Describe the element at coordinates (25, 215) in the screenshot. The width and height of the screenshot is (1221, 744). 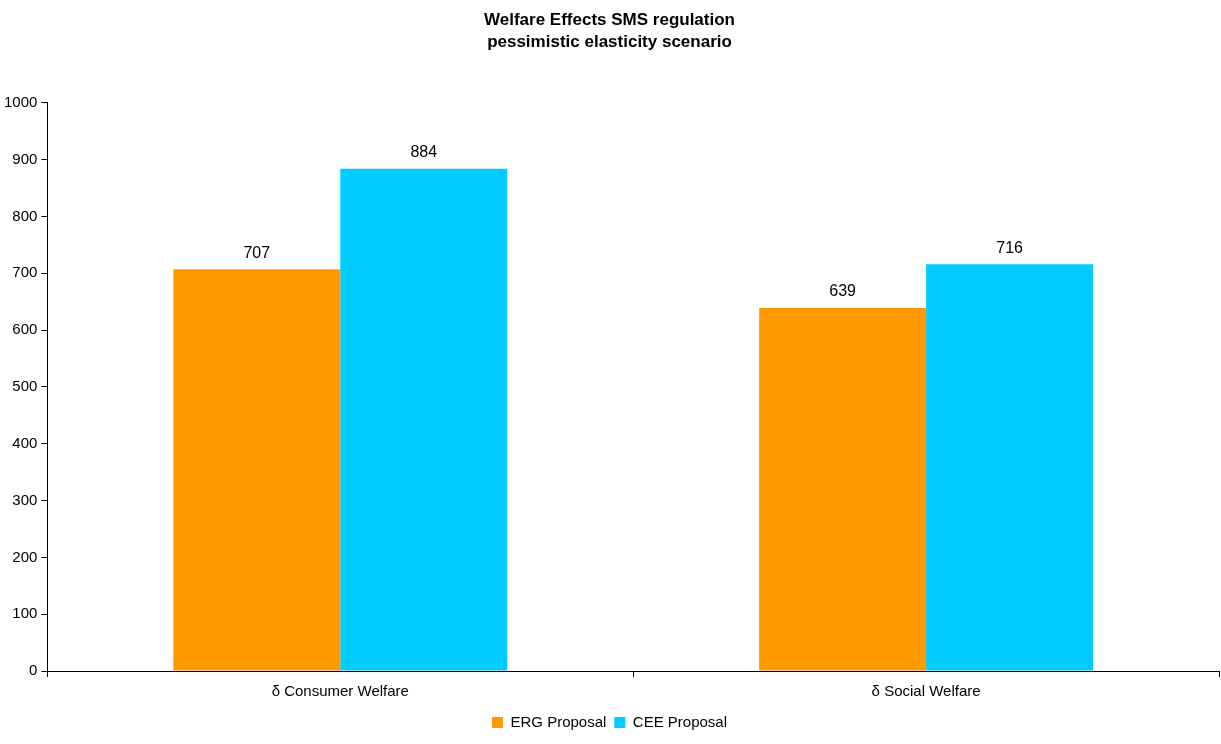
I see `y-tick-label: 800` at that location.